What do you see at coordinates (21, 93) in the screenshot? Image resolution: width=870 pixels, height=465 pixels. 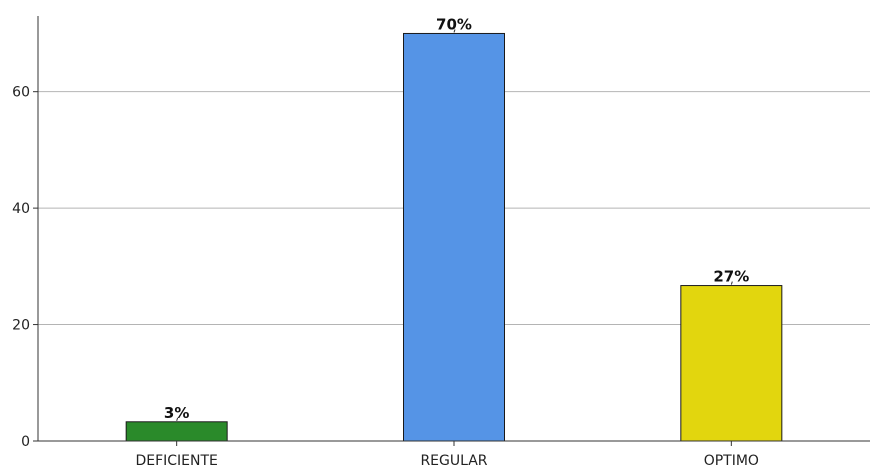 I see `y-tick-label: 60` at bounding box center [21, 93].